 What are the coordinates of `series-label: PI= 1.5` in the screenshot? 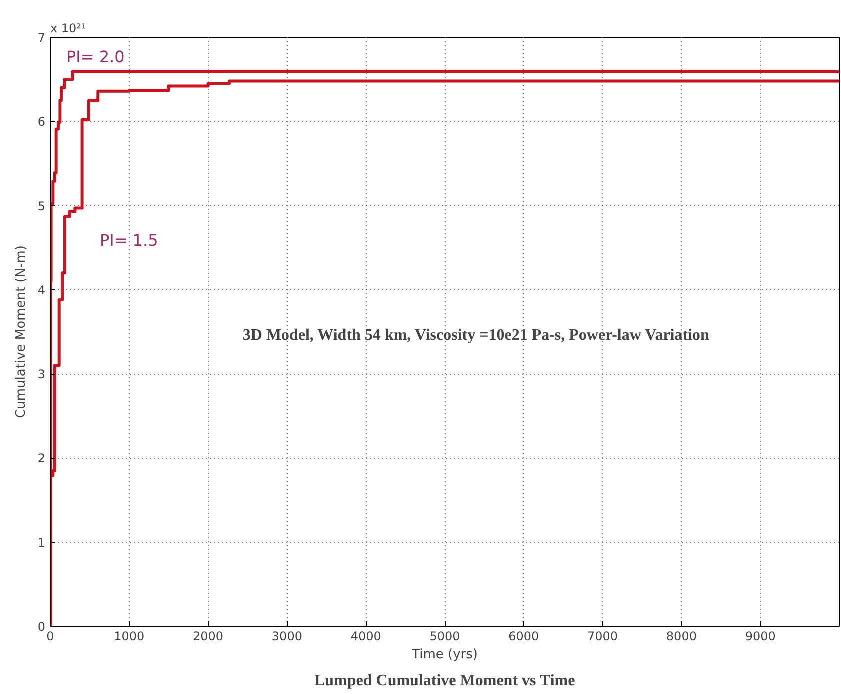 It's located at (129, 240).